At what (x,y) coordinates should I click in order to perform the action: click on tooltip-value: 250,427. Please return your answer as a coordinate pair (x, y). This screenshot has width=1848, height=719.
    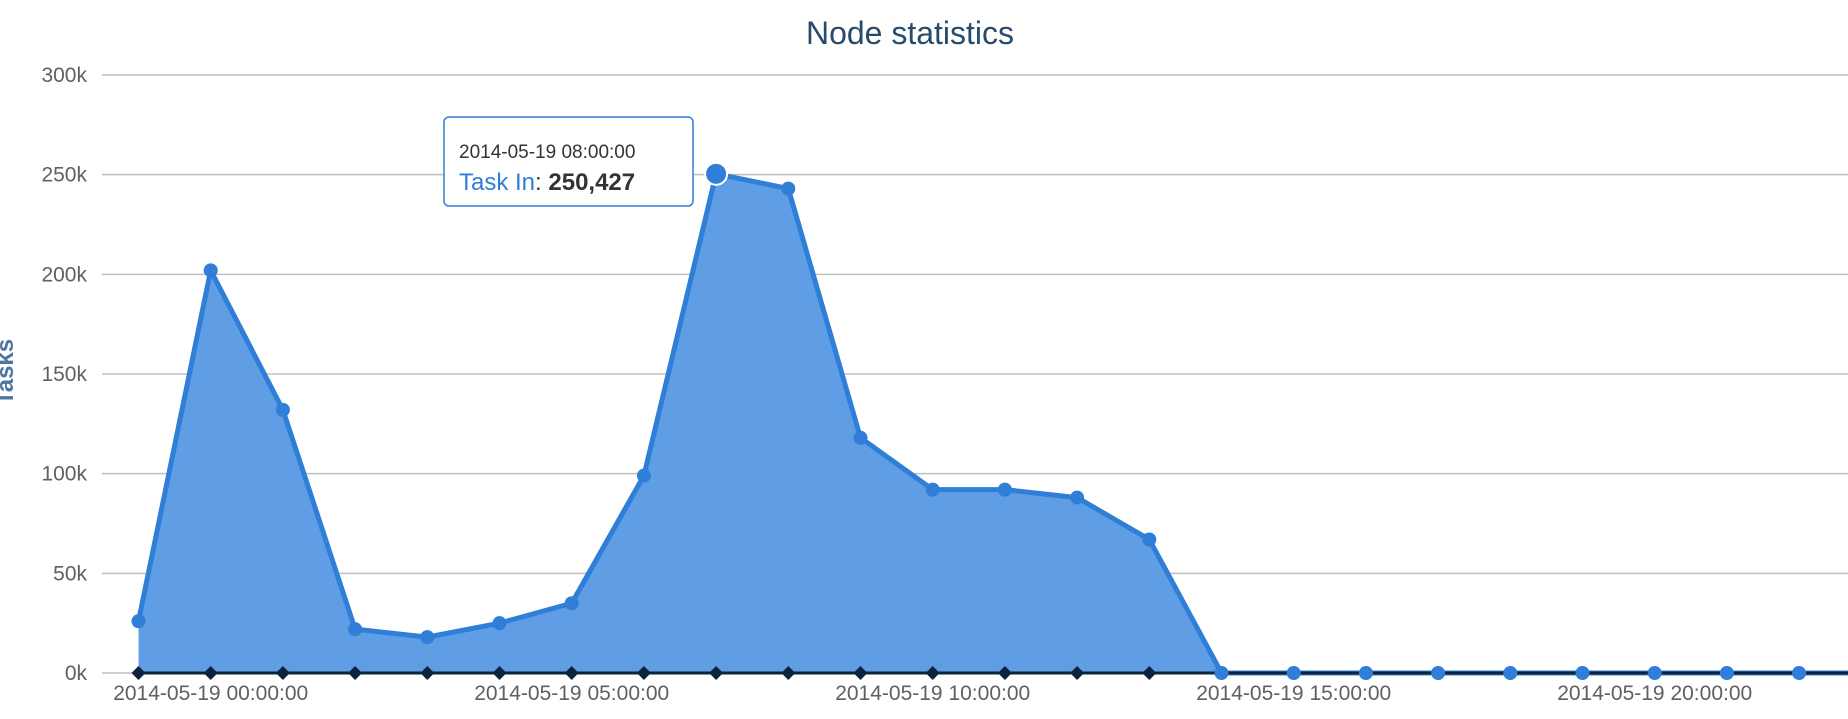
    Looking at the image, I should click on (591, 182).